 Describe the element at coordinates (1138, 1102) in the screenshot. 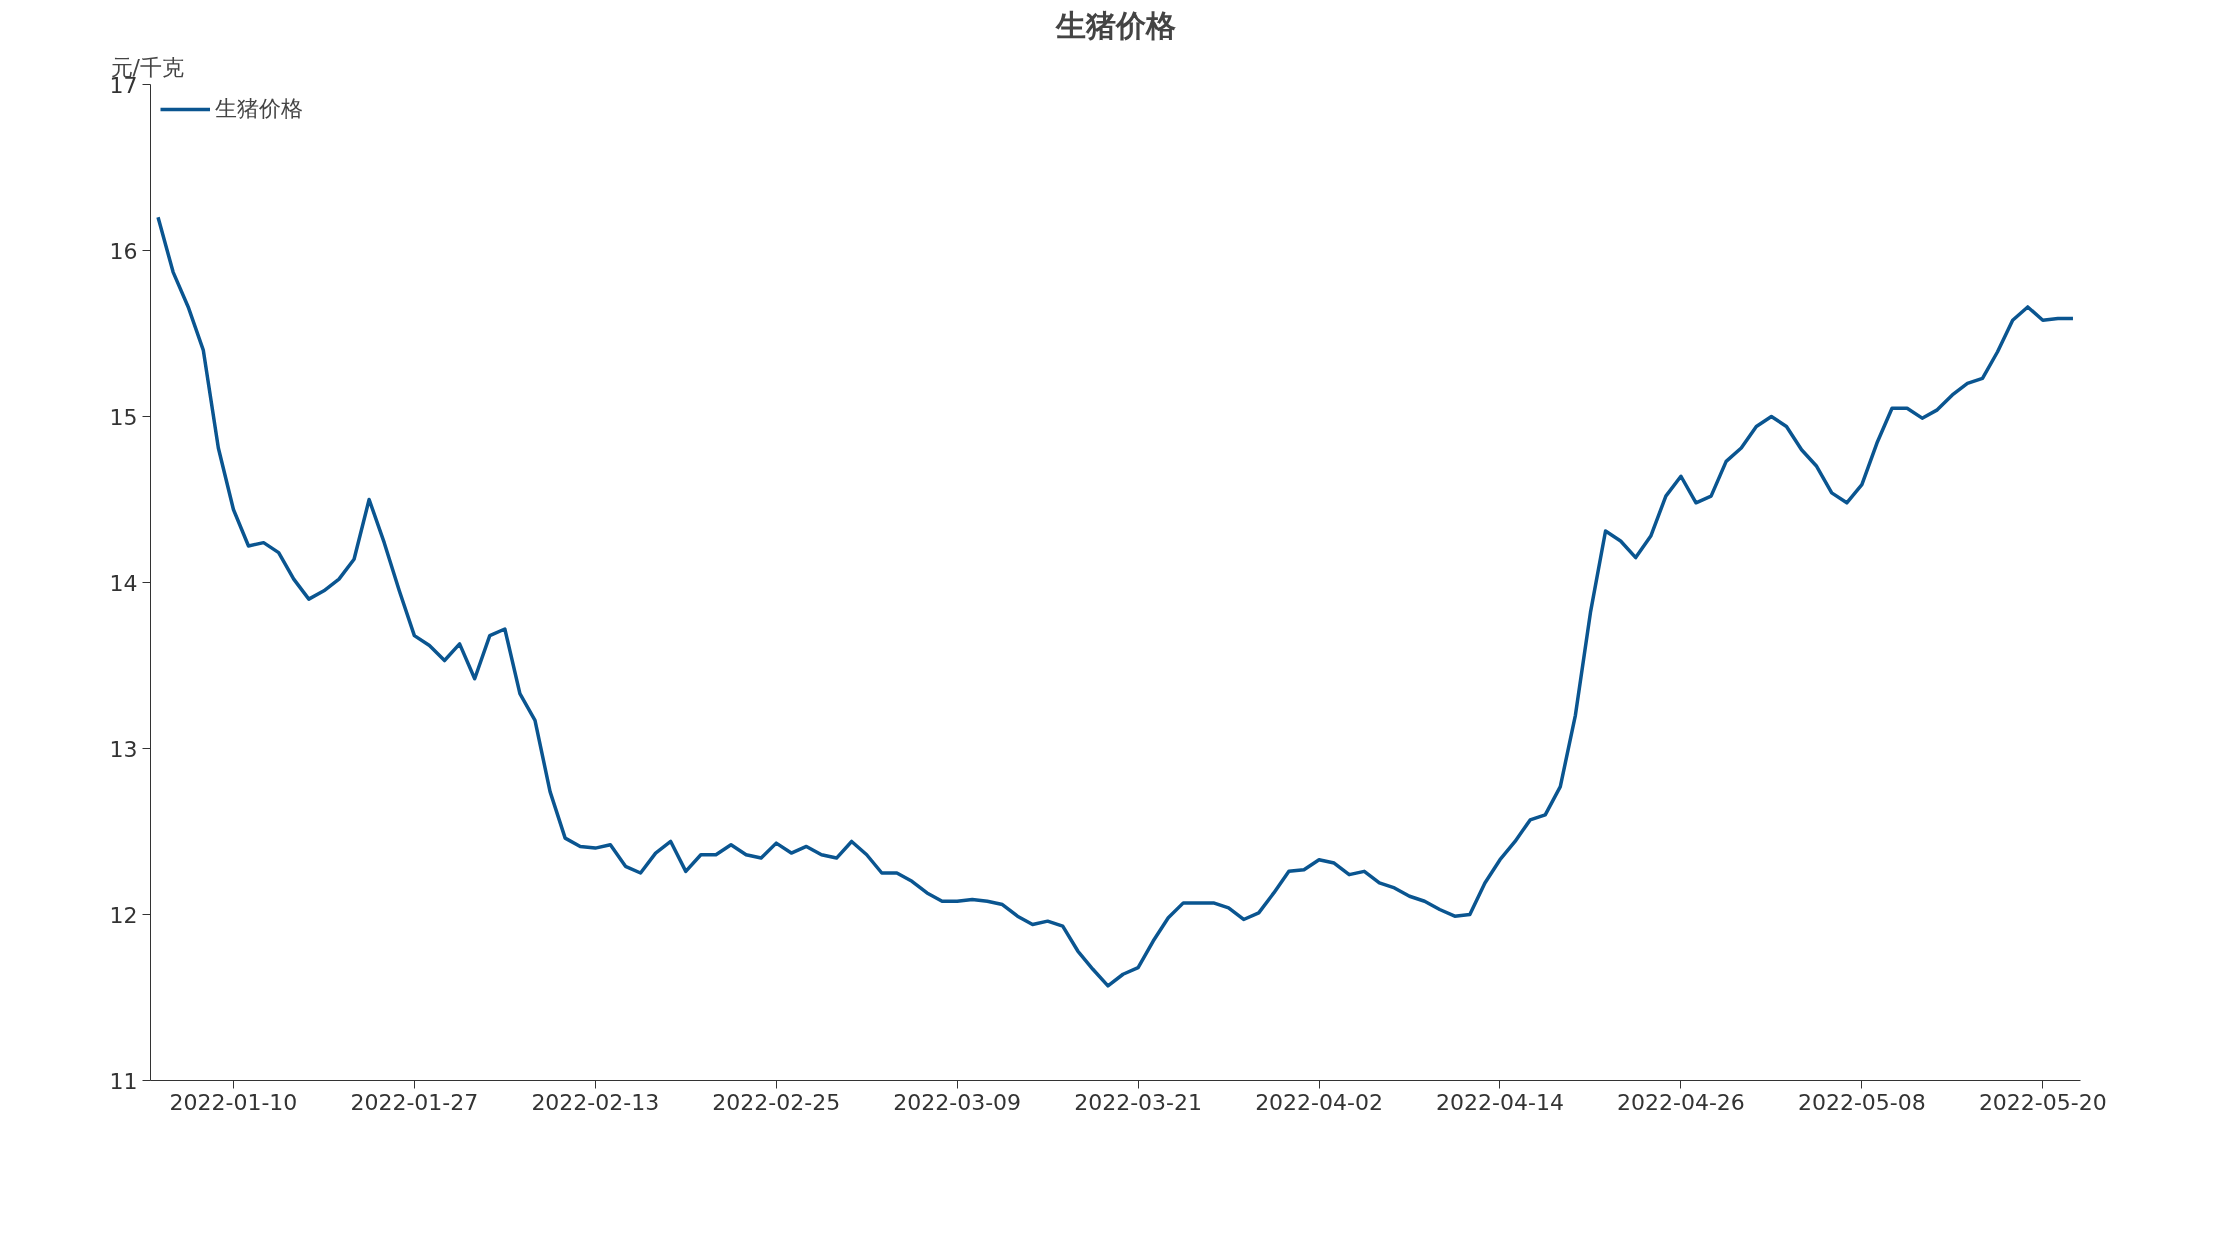

I see `x-tick-label: 2022-03-21` at that location.